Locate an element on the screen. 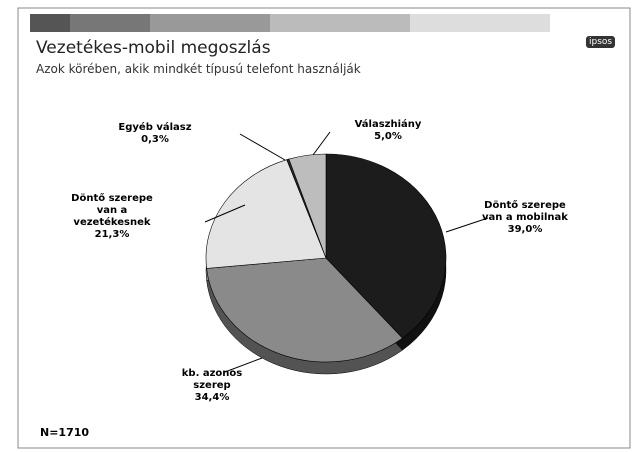 This screenshot has height=453, width=644. header-bar is located at coordinates (290, 23).